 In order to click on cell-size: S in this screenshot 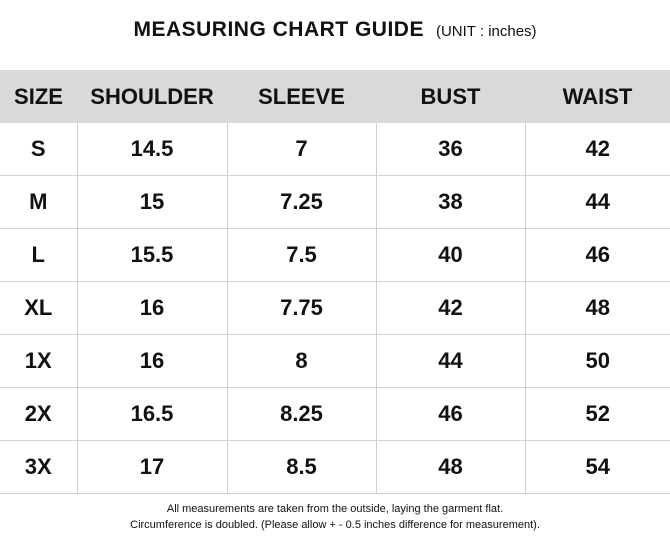, I will do `click(39, 149)`.